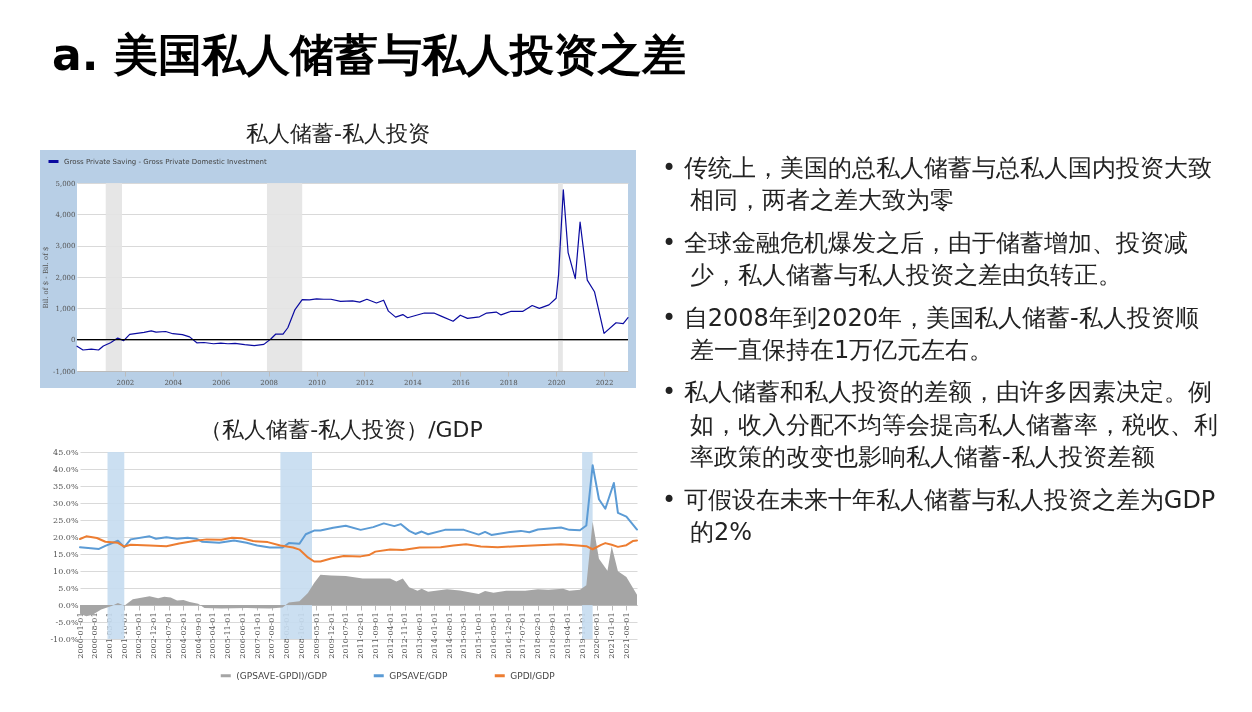 The height and width of the screenshot is (712, 1252). What do you see at coordinates (316, 635) in the screenshot?
I see `x-tick-label: 2009-05-01` at bounding box center [316, 635].